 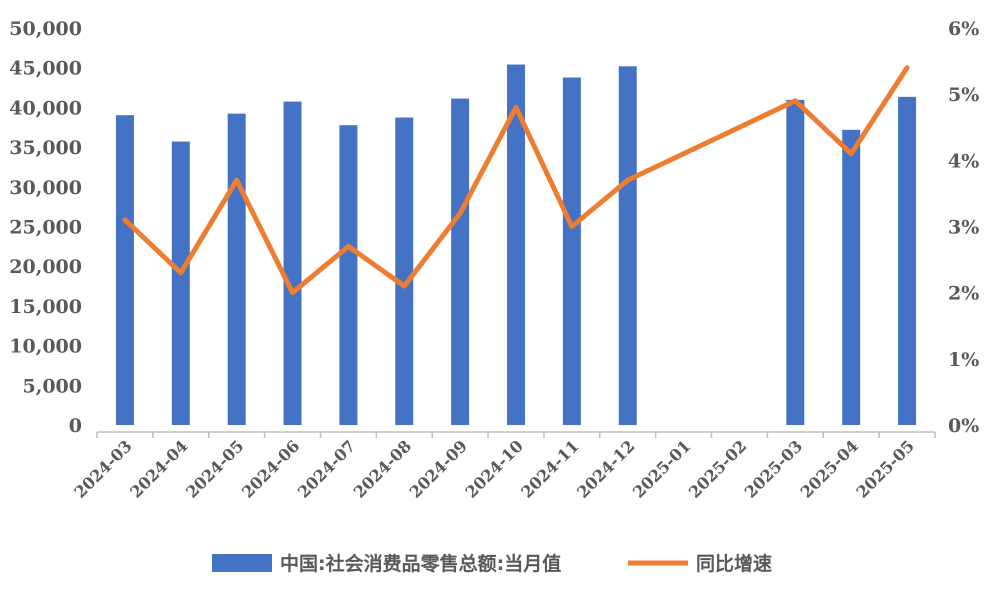 What do you see at coordinates (516, 435) in the screenshot?
I see `x-axis-ticks` at bounding box center [516, 435].